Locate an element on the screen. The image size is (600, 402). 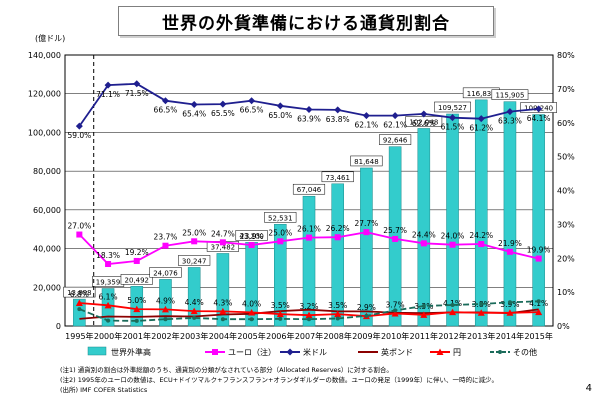
line-value-label: 62.1% is located at coordinates (366, 125).